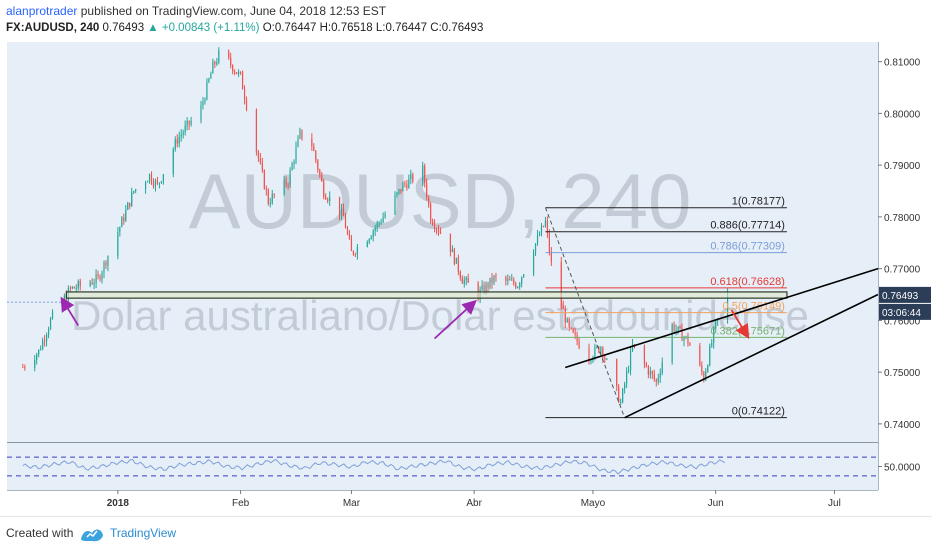 This screenshot has height=551, width=932. I want to click on channel-lower-line, so click(751, 356).